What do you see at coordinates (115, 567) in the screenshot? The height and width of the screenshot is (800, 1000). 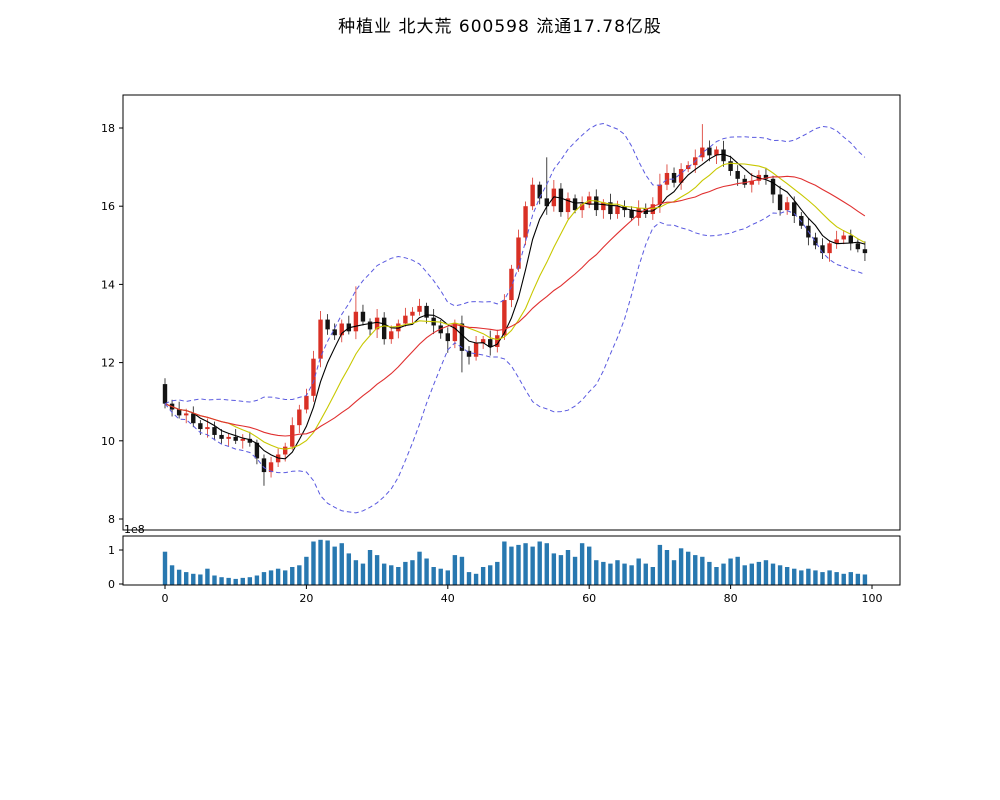 I see `volume-y-axis-ticks: 01` at bounding box center [115, 567].